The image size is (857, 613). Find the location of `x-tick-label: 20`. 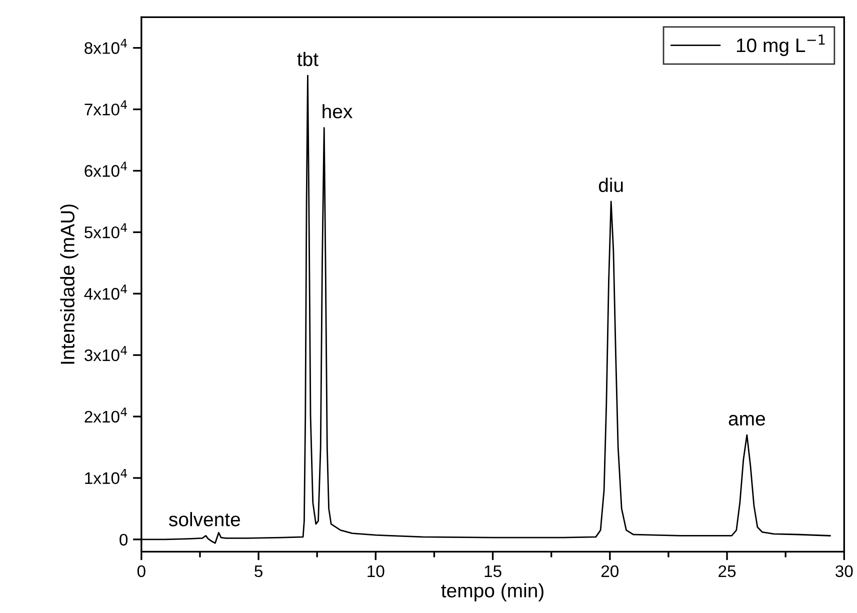

x-tick-label: 20 is located at coordinates (610, 571).